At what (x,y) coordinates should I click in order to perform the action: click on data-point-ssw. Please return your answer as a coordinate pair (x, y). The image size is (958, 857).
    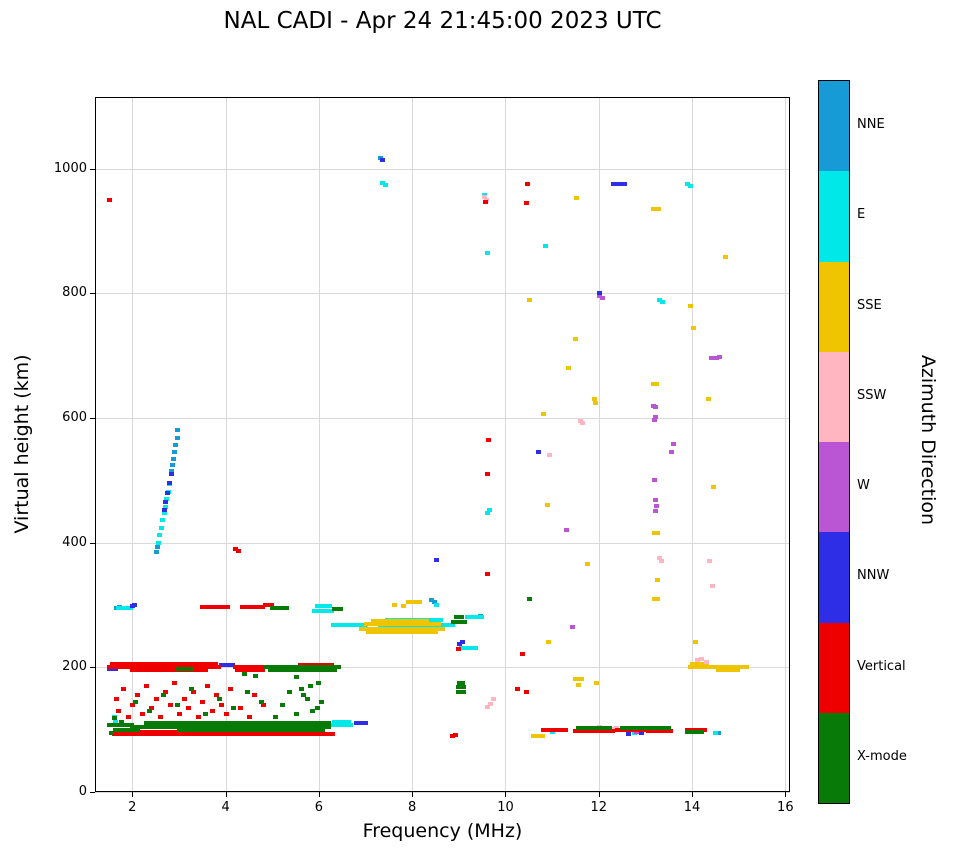
    Looking at the image, I should click on (661, 560).